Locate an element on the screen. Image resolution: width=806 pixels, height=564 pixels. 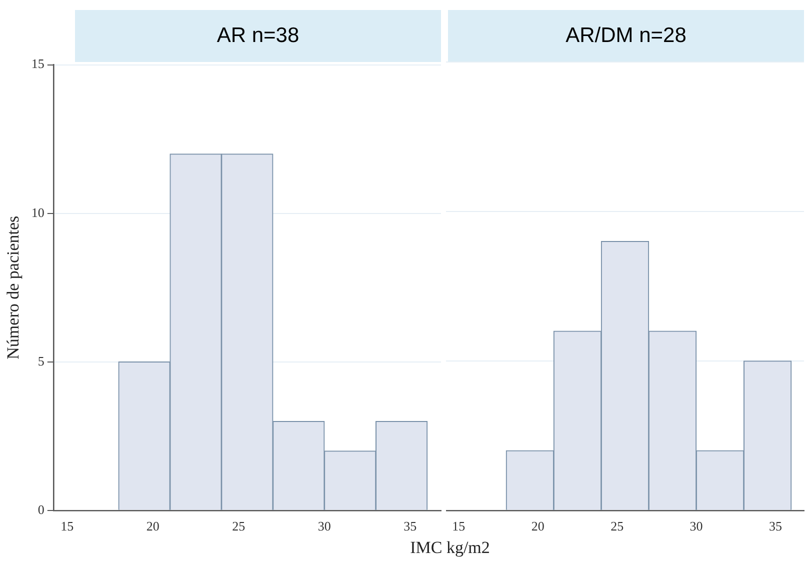
chart-title: AR/DM n=28 is located at coordinates (626, 36).